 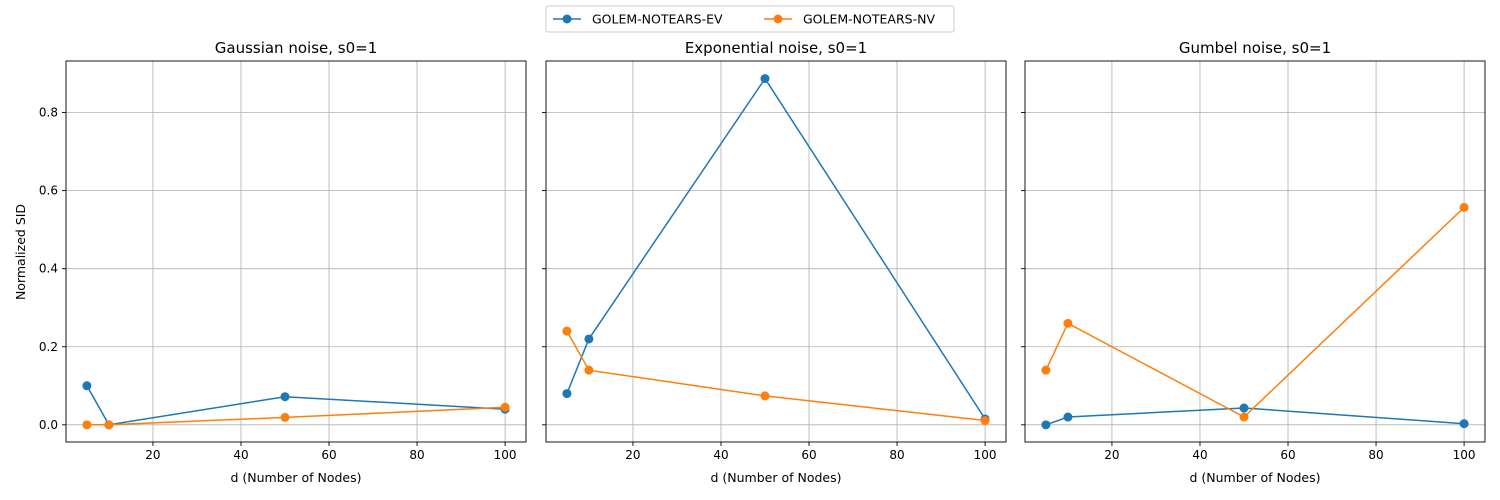 I want to click on legend-label-ev: GOLEM-NOTEARS-EV, so click(x=657, y=19).